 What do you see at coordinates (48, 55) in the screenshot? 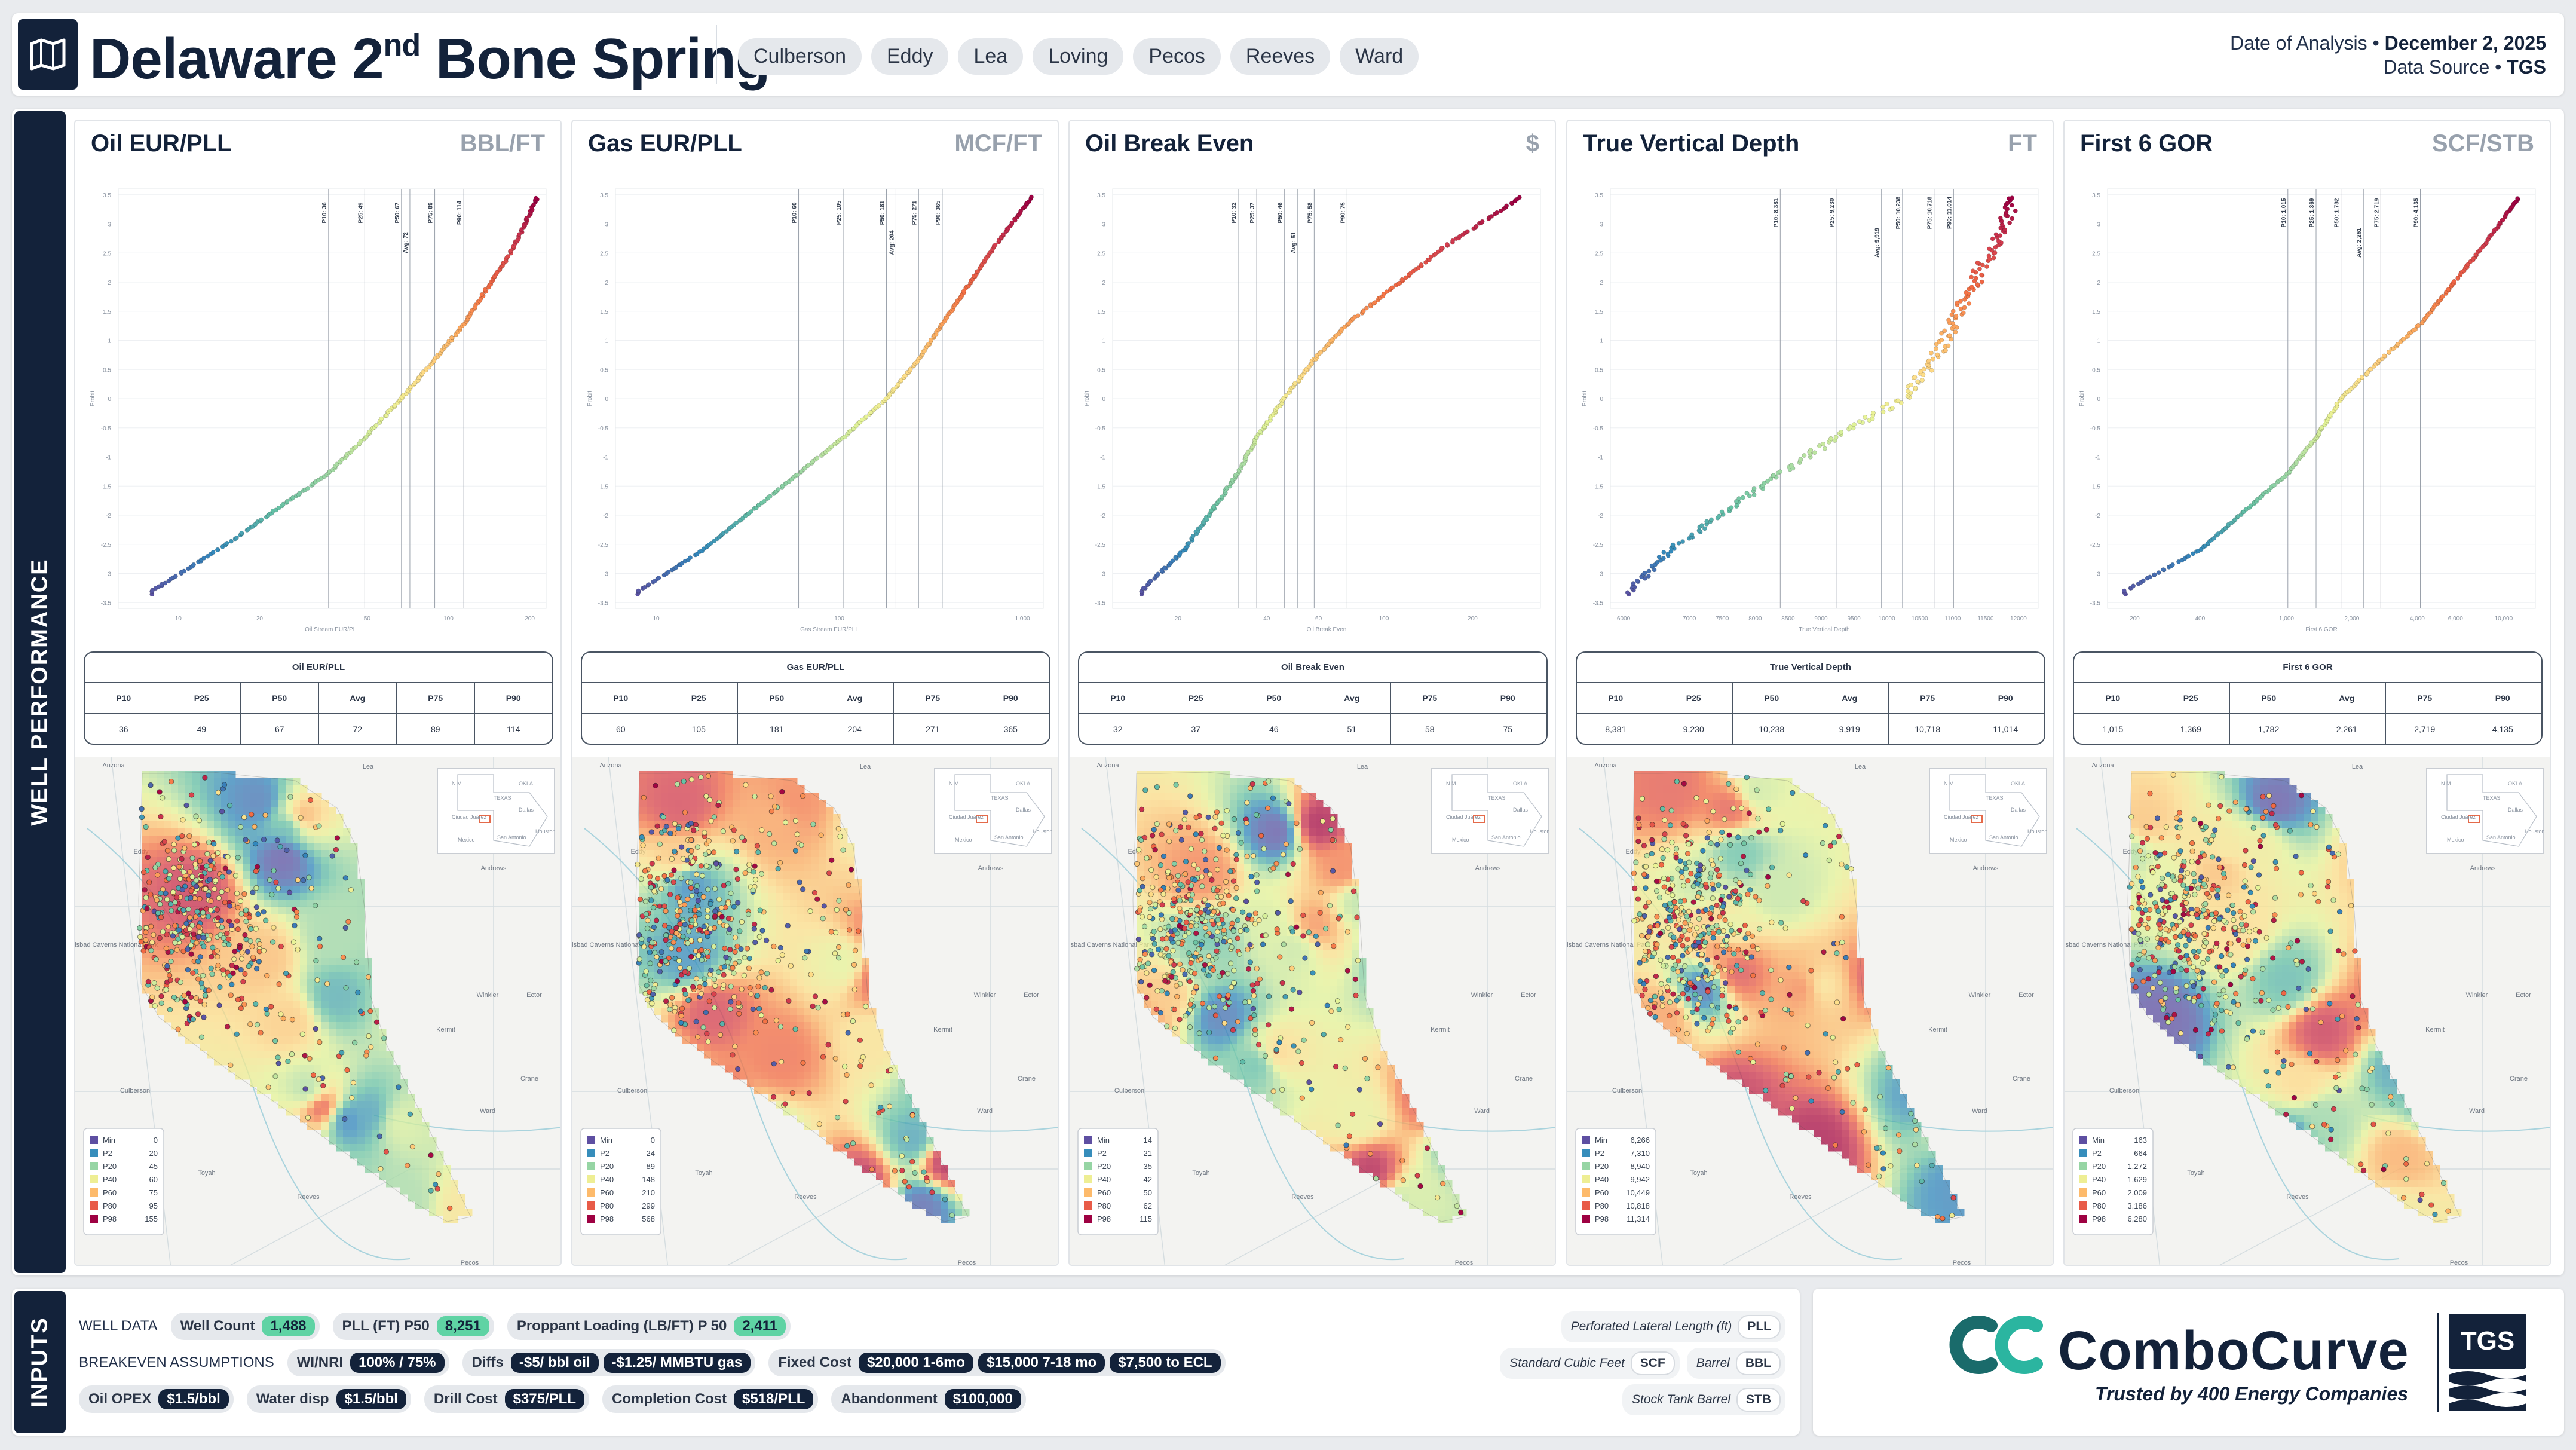
I see `map-book-icon` at bounding box center [48, 55].